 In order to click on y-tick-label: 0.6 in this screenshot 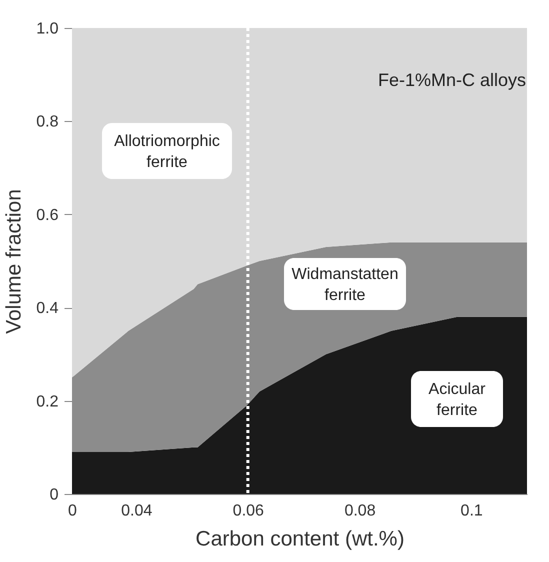, I will do `click(47, 215)`.